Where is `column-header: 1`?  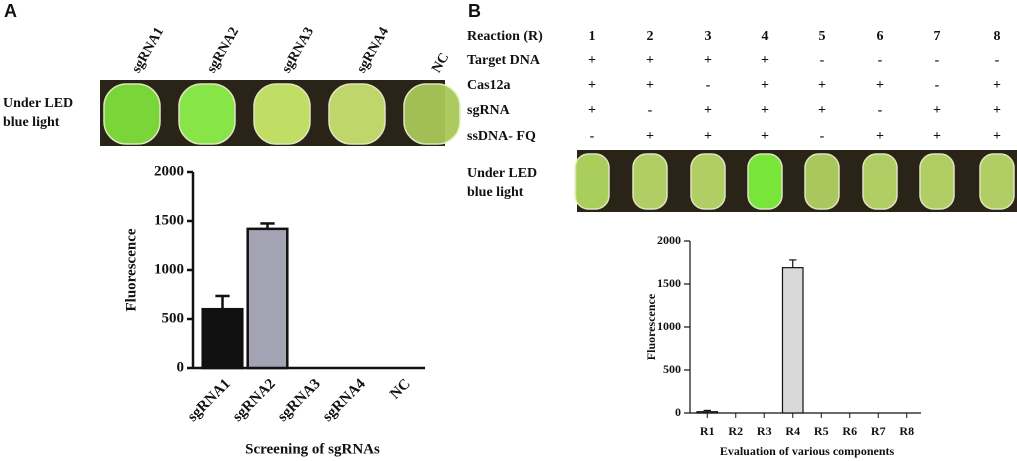 column-header: 1 is located at coordinates (592, 36).